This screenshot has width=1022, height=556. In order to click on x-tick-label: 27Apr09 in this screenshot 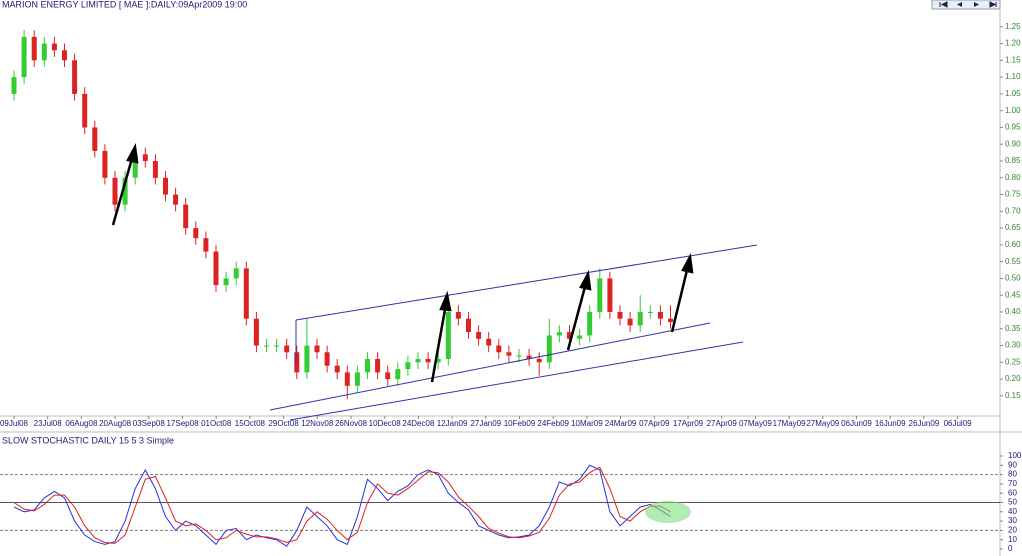, I will do `click(722, 423)`.